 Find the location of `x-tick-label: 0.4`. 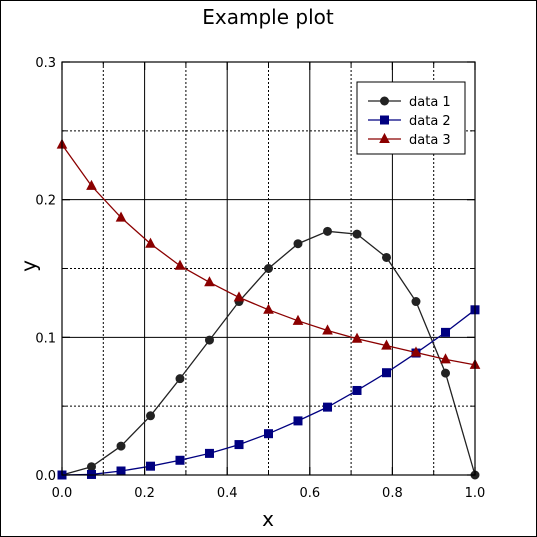

x-tick-label: 0.4 is located at coordinates (227, 493).